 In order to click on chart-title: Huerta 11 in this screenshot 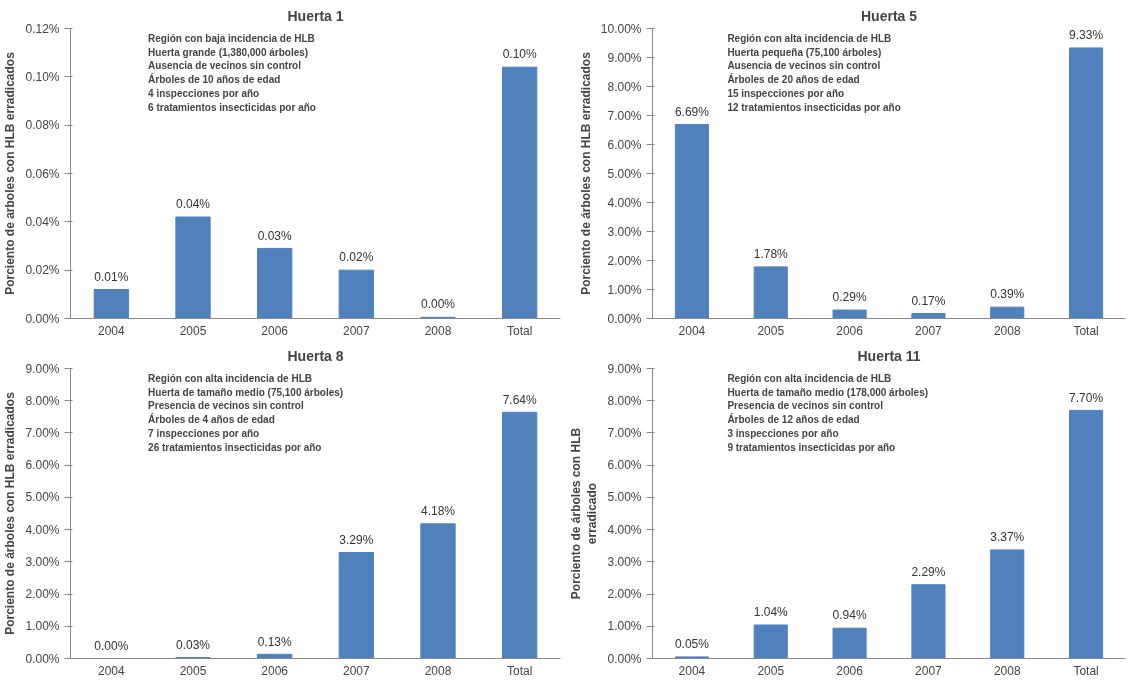, I will do `click(889, 355)`.